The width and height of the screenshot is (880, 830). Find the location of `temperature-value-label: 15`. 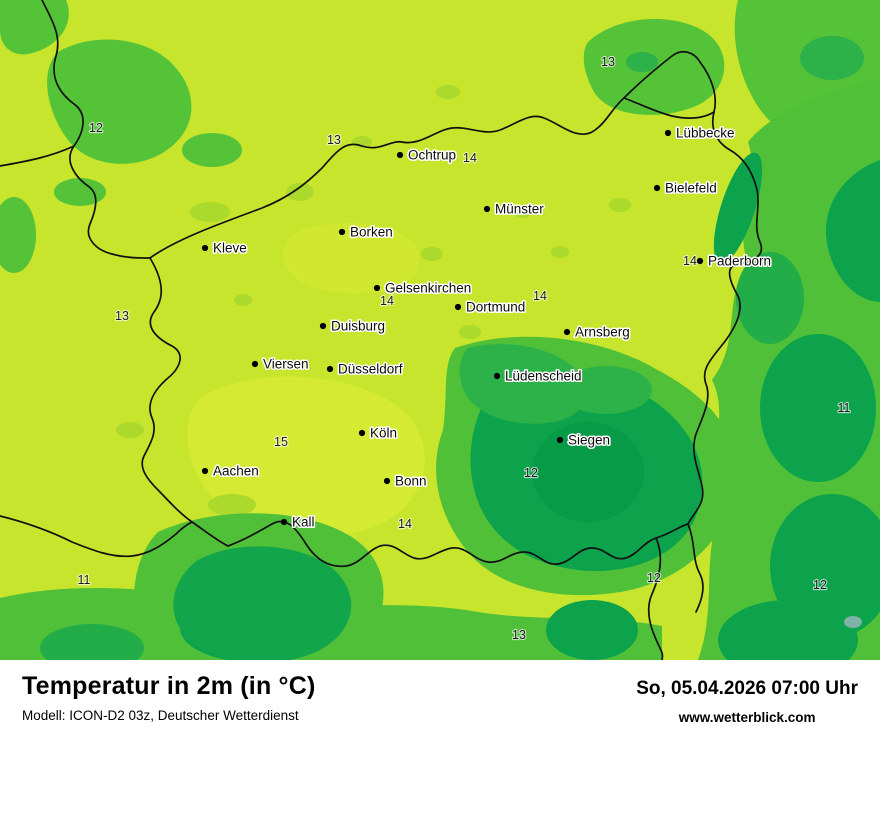

temperature-value-label: 15 is located at coordinates (281, 442).